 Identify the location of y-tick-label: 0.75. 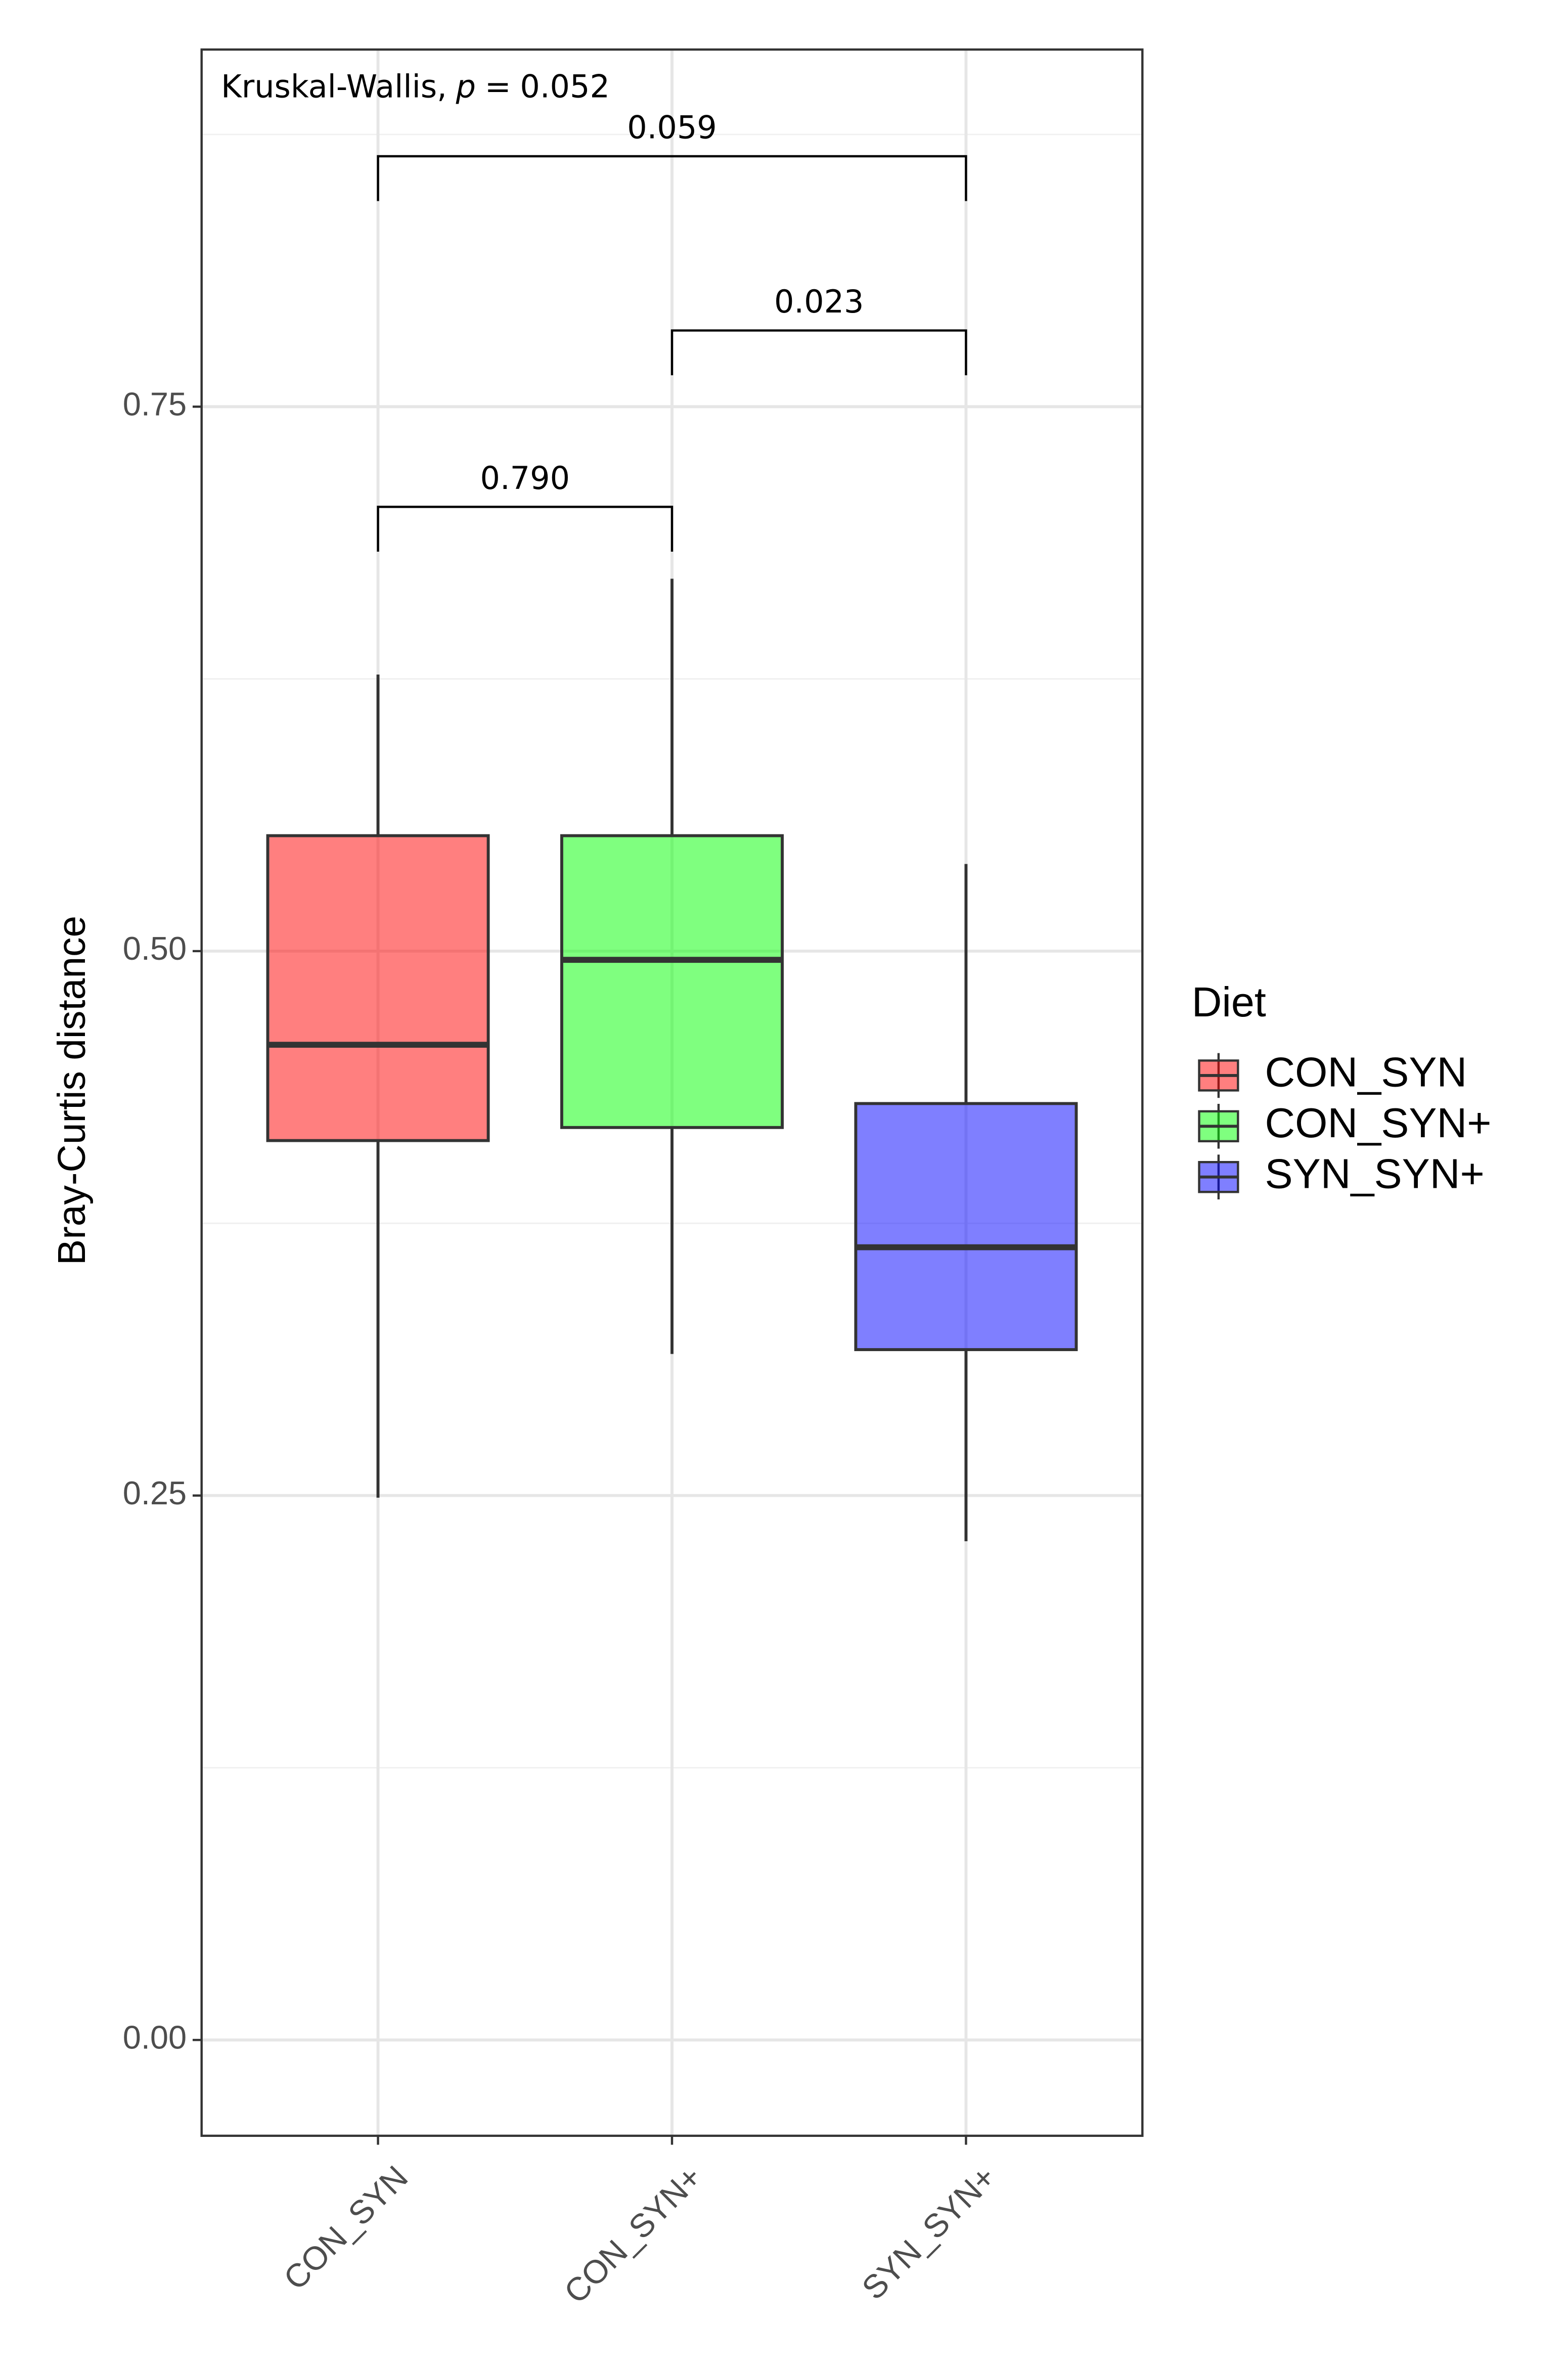
(155, 404).